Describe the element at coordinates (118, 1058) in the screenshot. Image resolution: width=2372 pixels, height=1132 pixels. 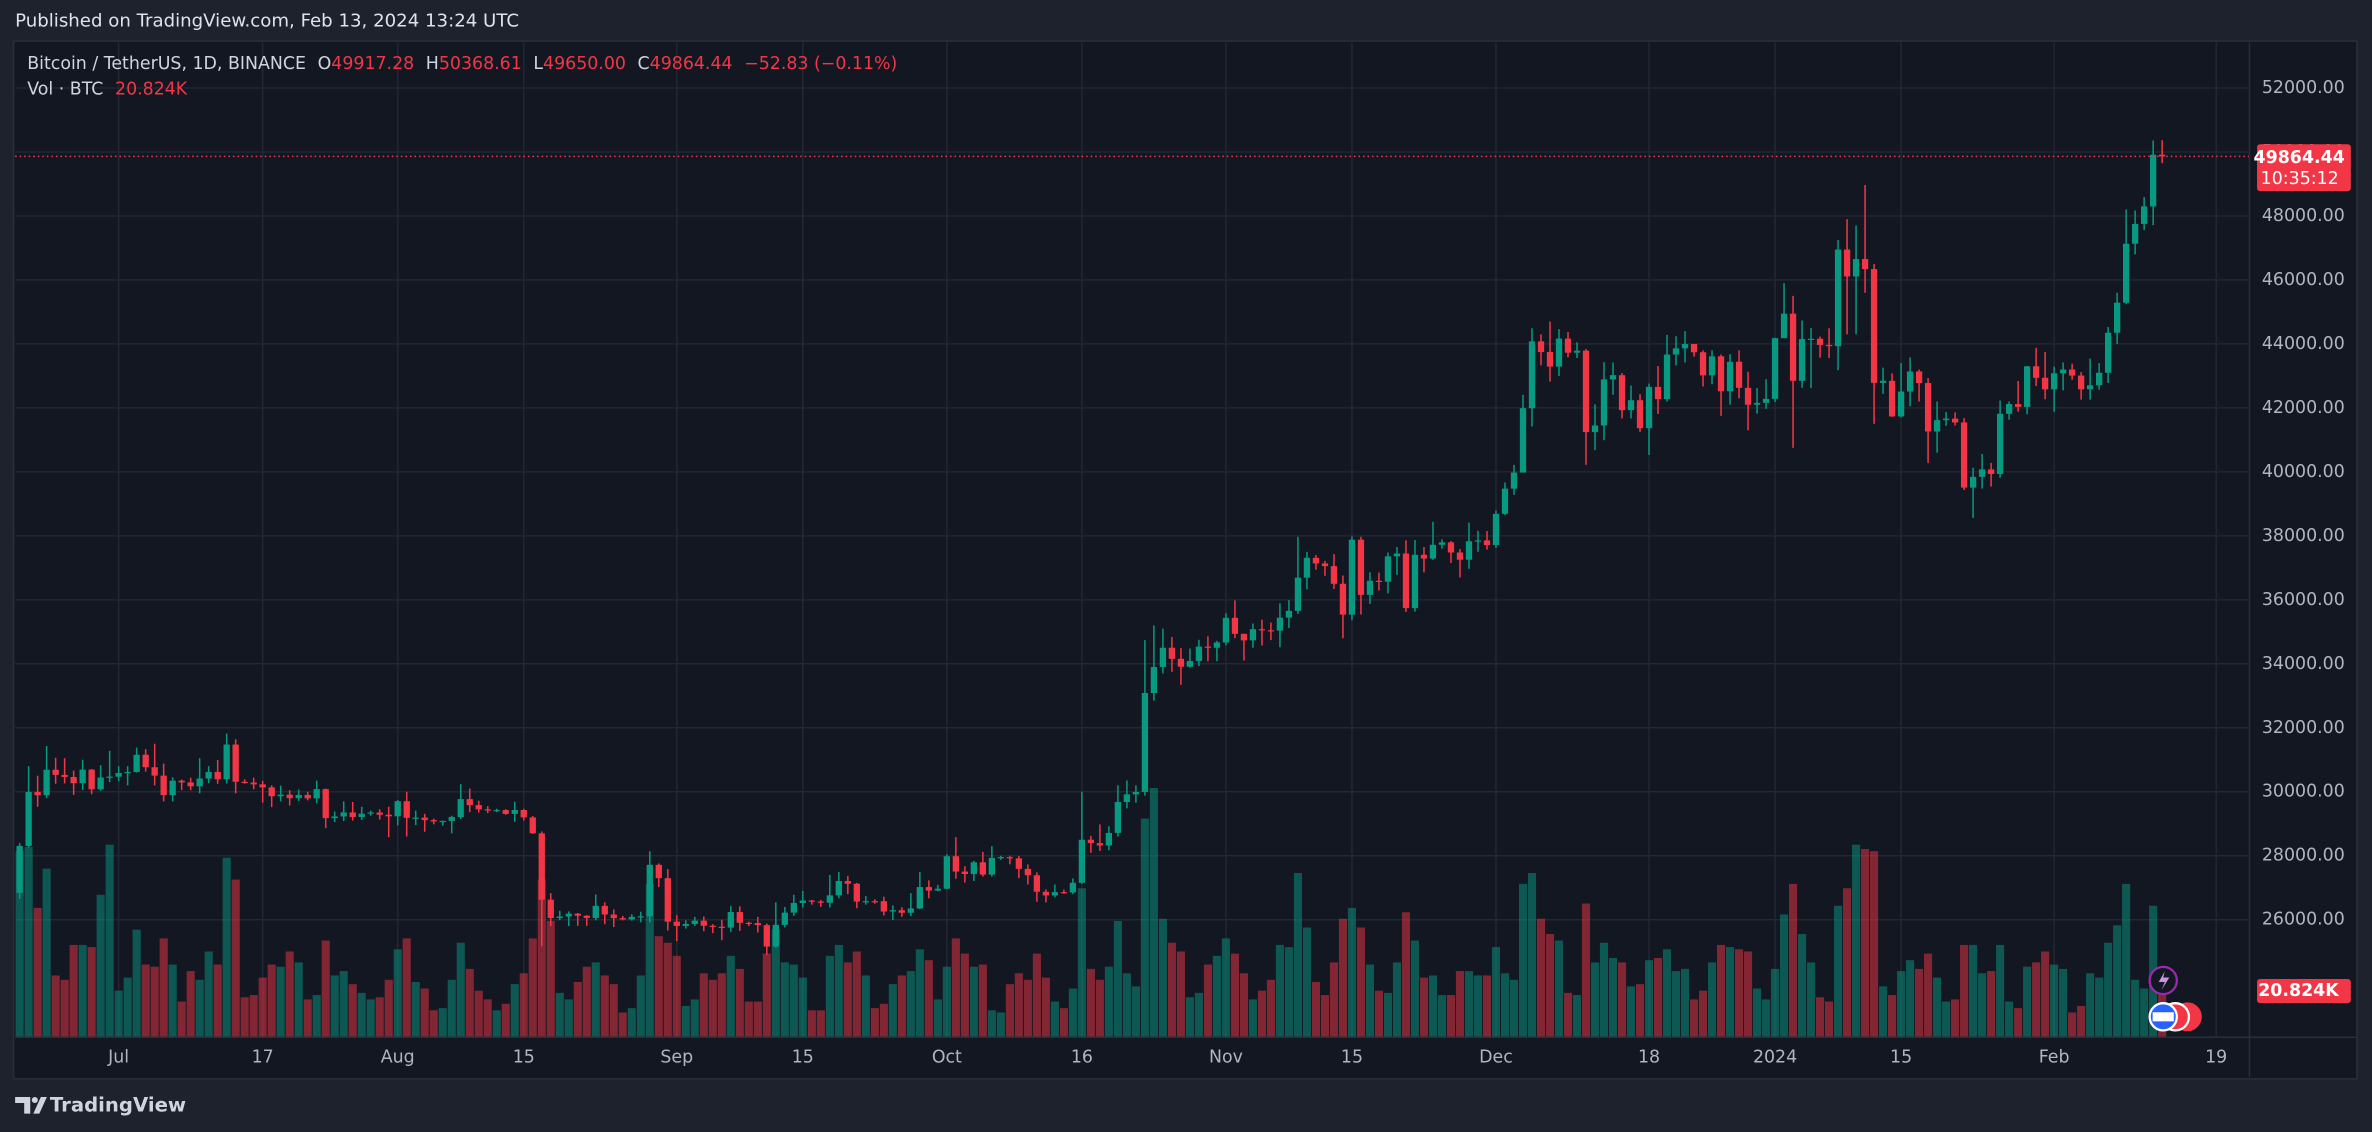
I see `x-tick-label: Jul` at that location.